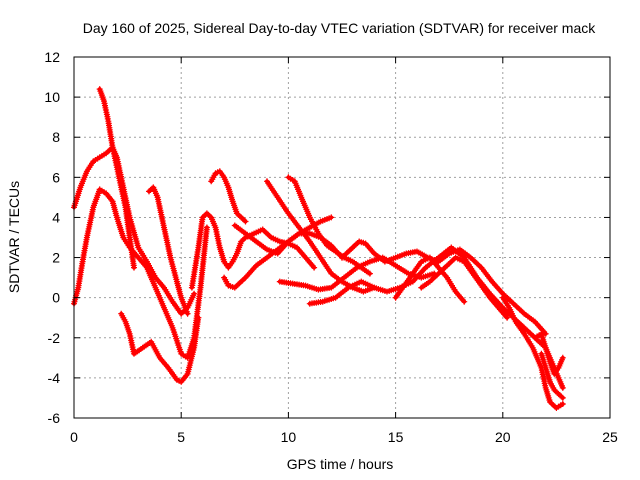  What do you see at coordinates (56, 137) in the screenshot?
I see `y-tick-label: 8` at bounding box center [56, 137].